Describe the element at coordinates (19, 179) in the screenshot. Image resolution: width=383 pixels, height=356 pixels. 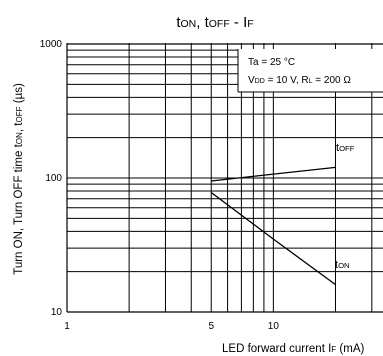
I see `y-axis-label: Turn ON, Turn OFF time tON, tOFF (µs)` at that location.